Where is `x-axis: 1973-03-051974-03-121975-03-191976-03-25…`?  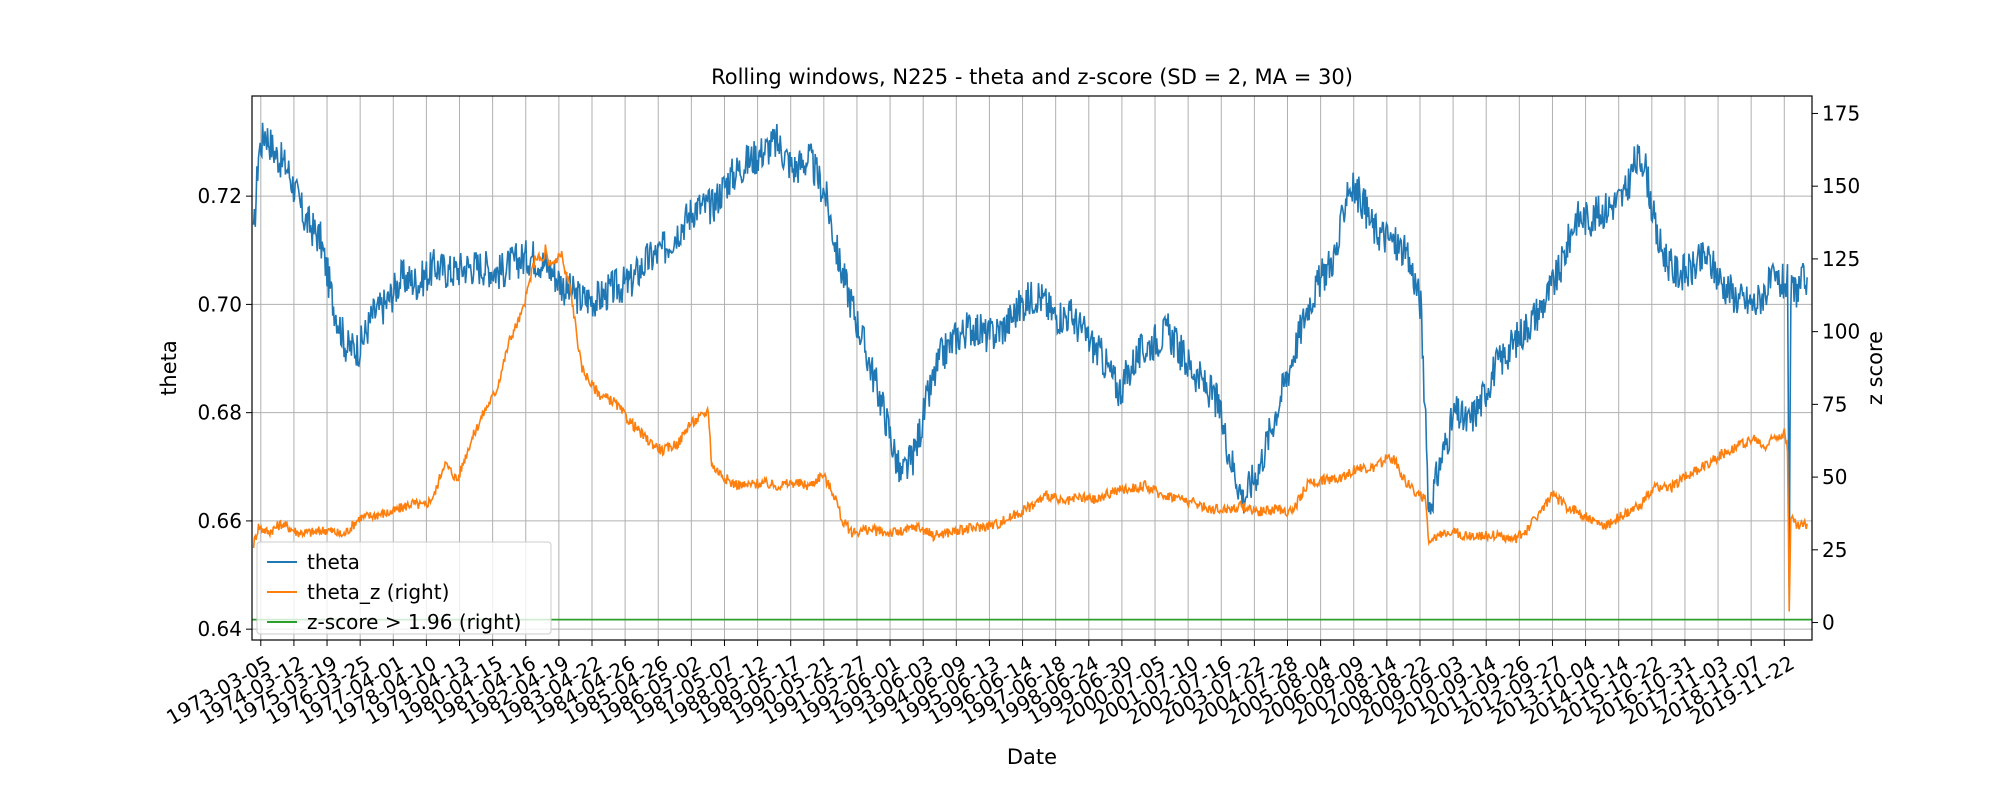 x-axis: 1973-03-051974-03-121975-03-191976-03-25… is located at coordinates (980, 685).